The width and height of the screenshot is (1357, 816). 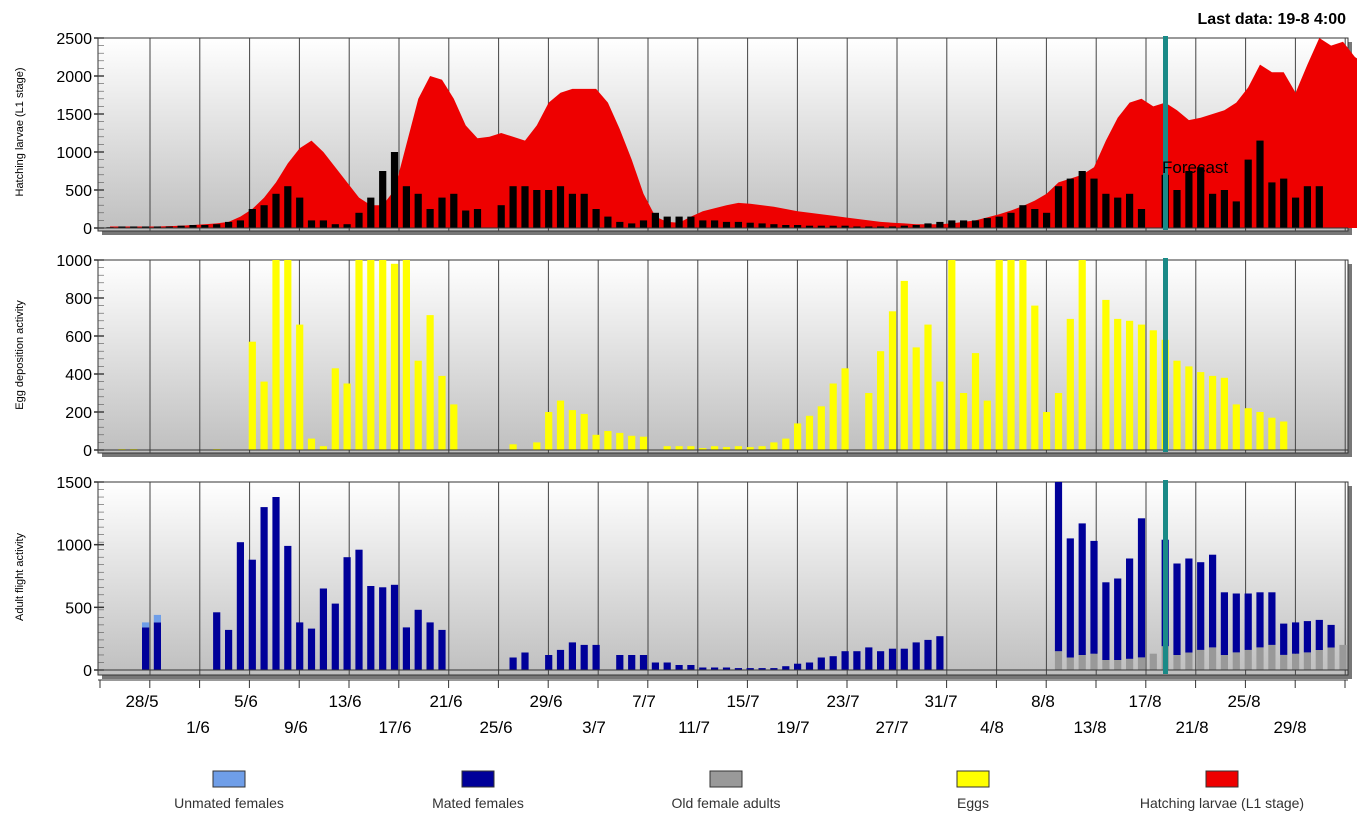 I want to click on x-tick-label: 25/8, so click(x=1243, y=701).